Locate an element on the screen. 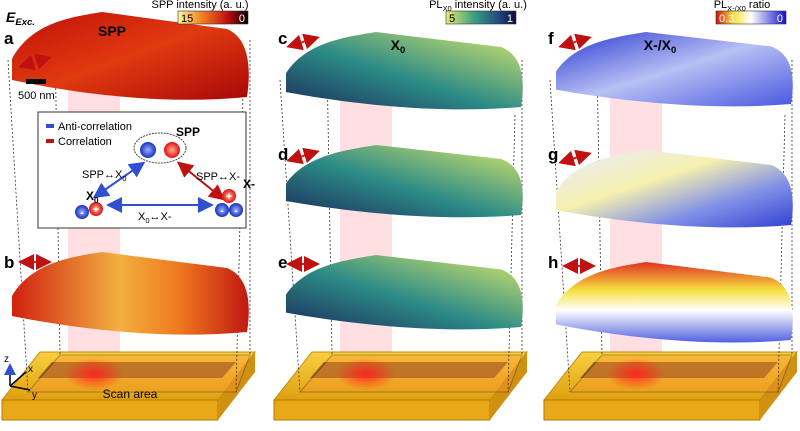 Image resolution: width=800 pixels, height=431 pixels. excitation-label-main: E is located at coordinates (11, 17).